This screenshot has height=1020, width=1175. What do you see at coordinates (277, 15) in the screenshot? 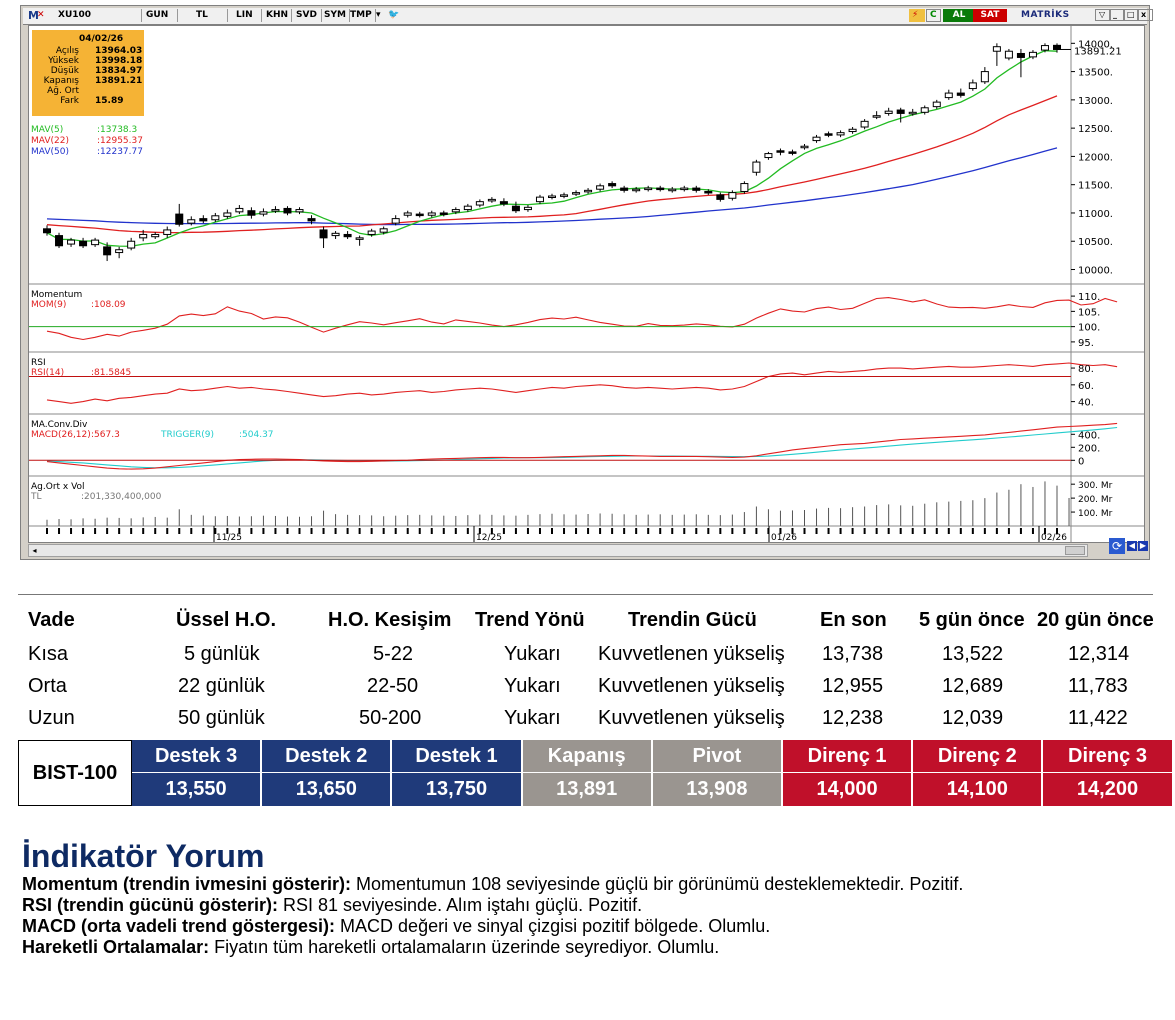
I see `khn-button: KHN` at bounding box center [277, 15].